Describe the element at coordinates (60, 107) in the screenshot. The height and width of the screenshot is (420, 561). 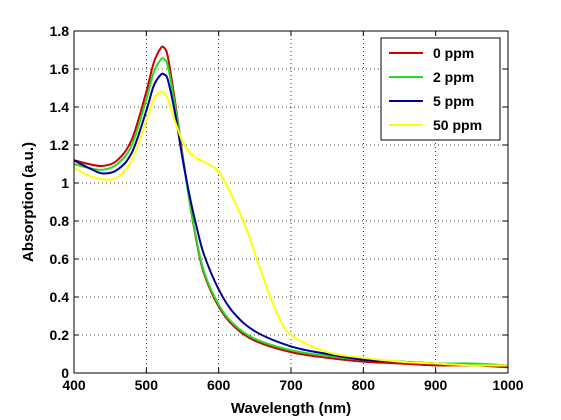
I see `y-tick-label: 1.4` at that location.